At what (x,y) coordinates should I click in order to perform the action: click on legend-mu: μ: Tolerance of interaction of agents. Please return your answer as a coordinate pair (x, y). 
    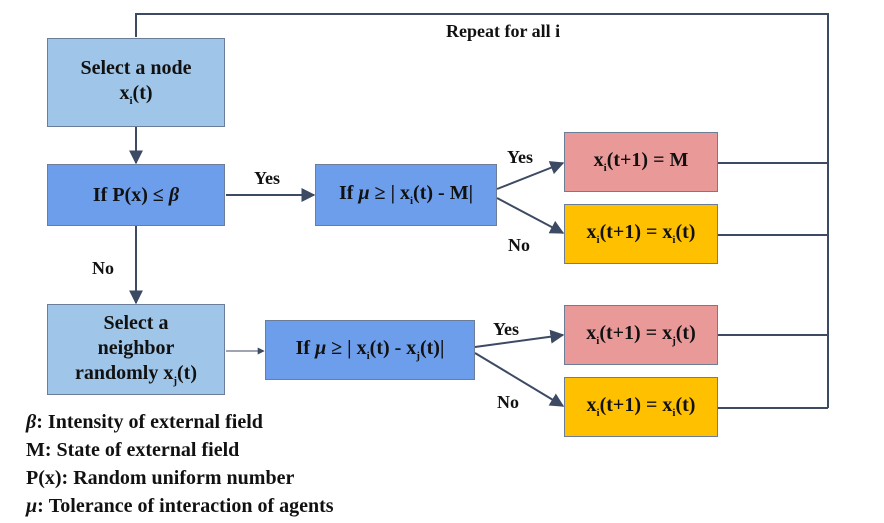
    Looking at the image, I should click on (180, 506).